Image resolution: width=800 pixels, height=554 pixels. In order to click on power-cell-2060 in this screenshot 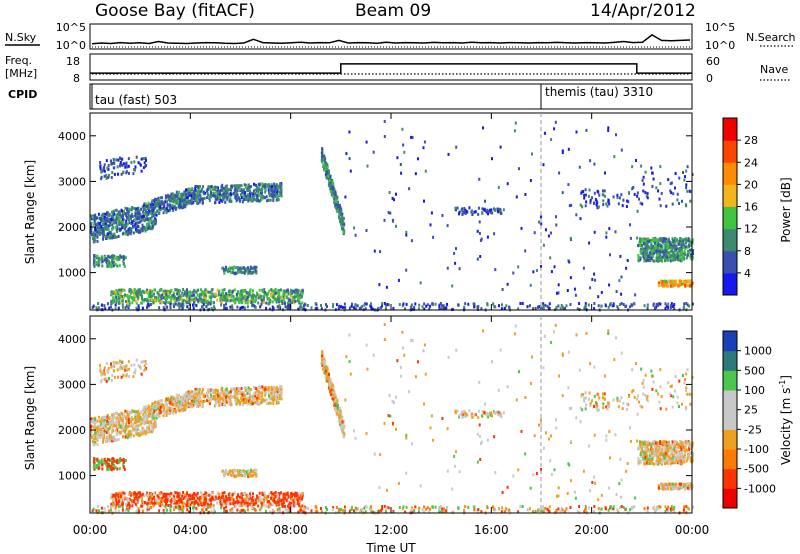, I will do `click(161, 301)`.